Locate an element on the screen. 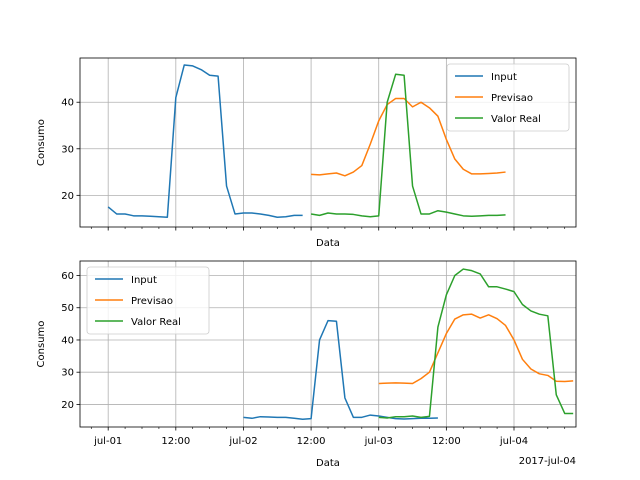  x-tick-label: jul-04 is located at coordinates (513, 441).